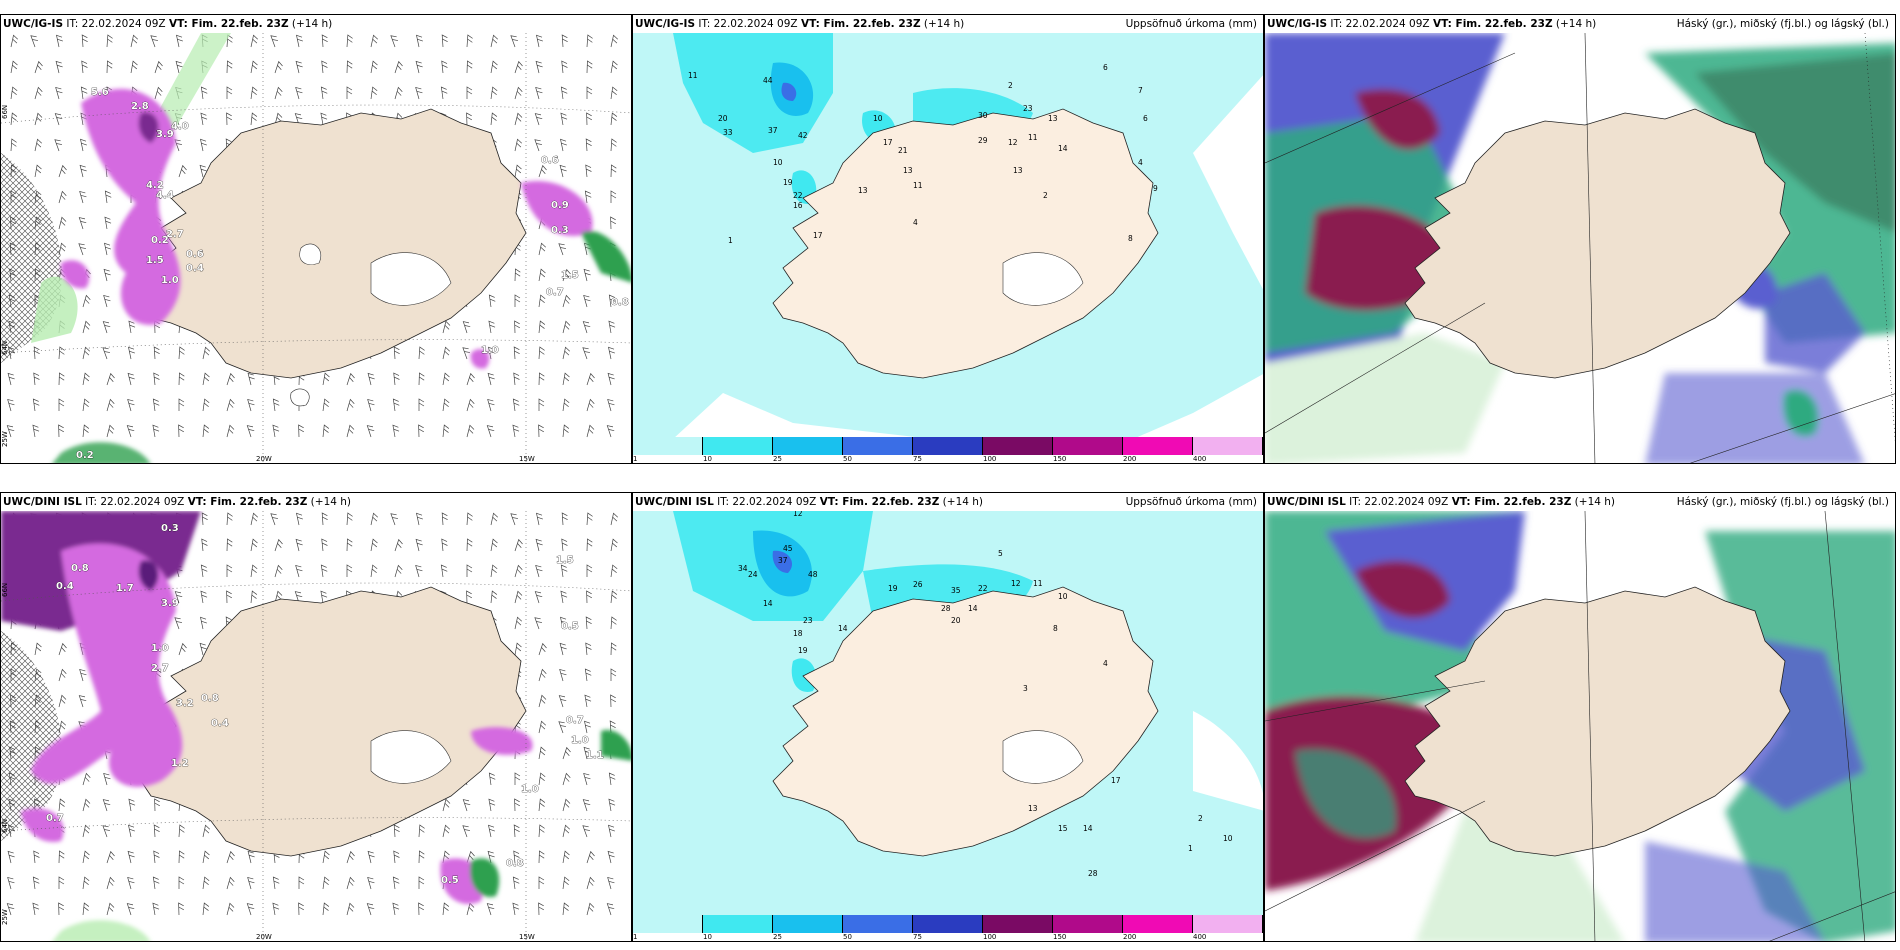  I want to click on value-label: 12, so click(1016, 583).